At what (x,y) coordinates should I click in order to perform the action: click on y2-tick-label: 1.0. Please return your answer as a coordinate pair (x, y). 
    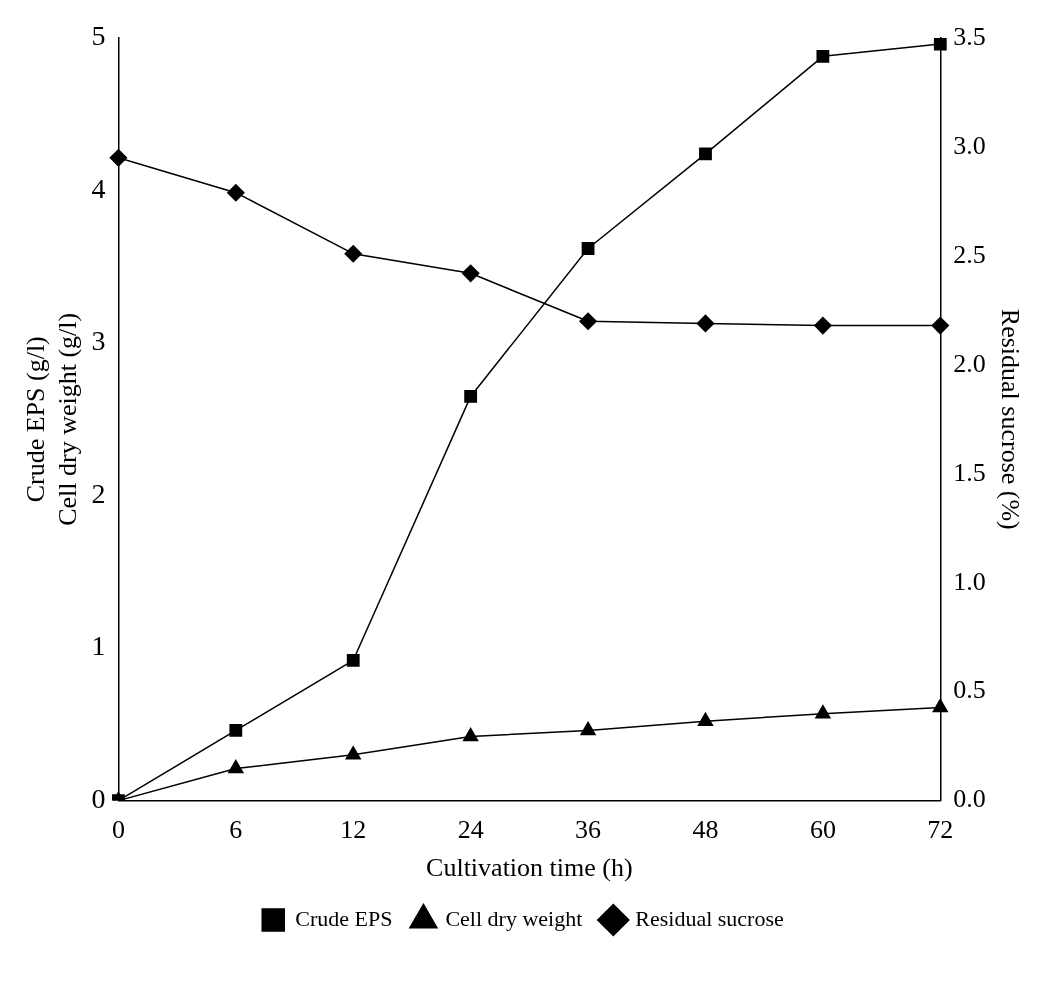
    Looking at the image, I should click on (969, 581).